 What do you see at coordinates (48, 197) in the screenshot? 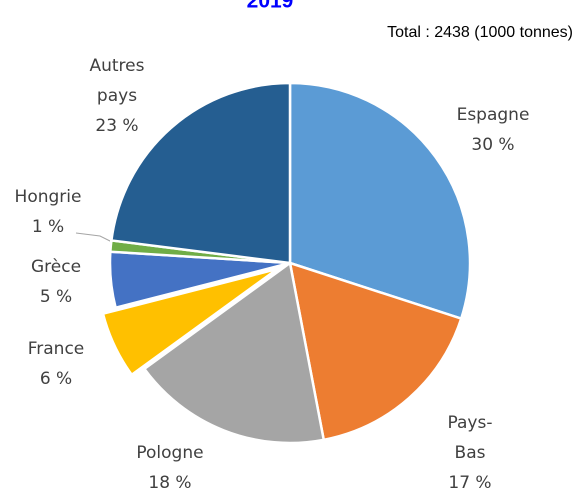
I see `category-label: Hongrie` at bounding box center [48, 197].